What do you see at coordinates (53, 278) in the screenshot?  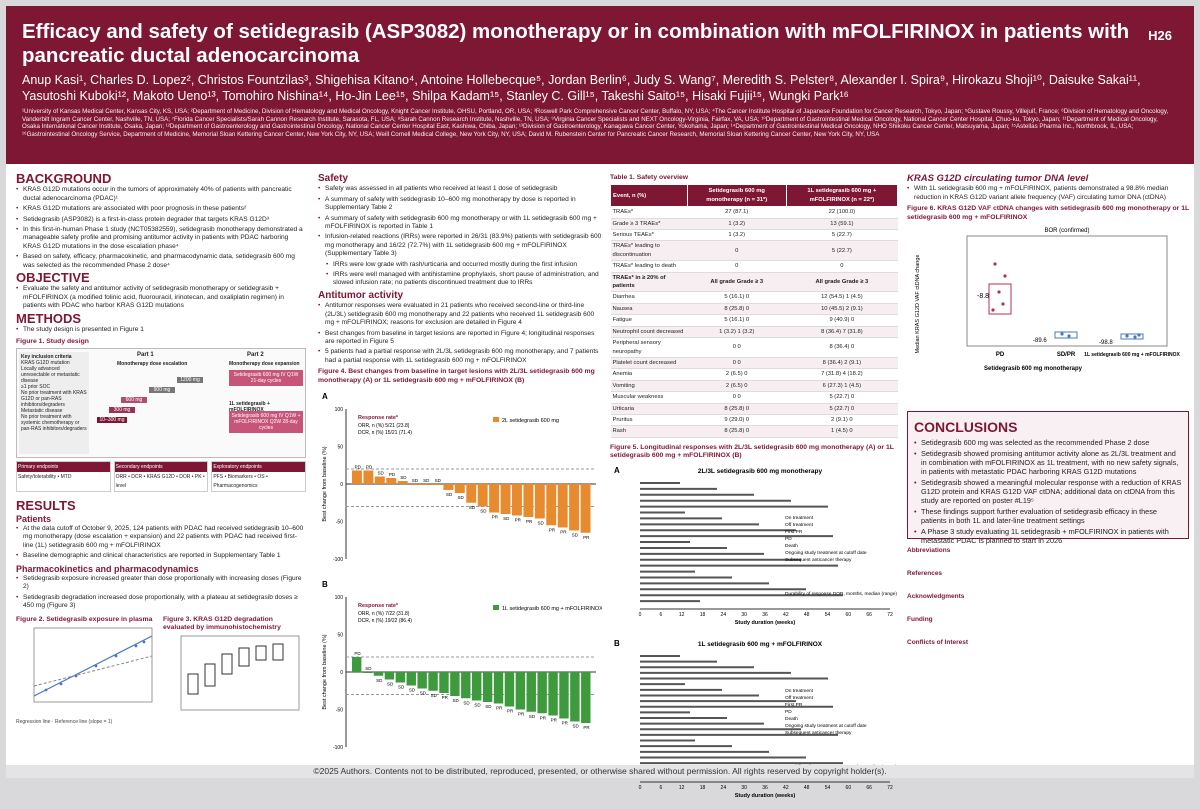 I see `objective-heading: OBJECTIVE` at bounding box center [53, 278].